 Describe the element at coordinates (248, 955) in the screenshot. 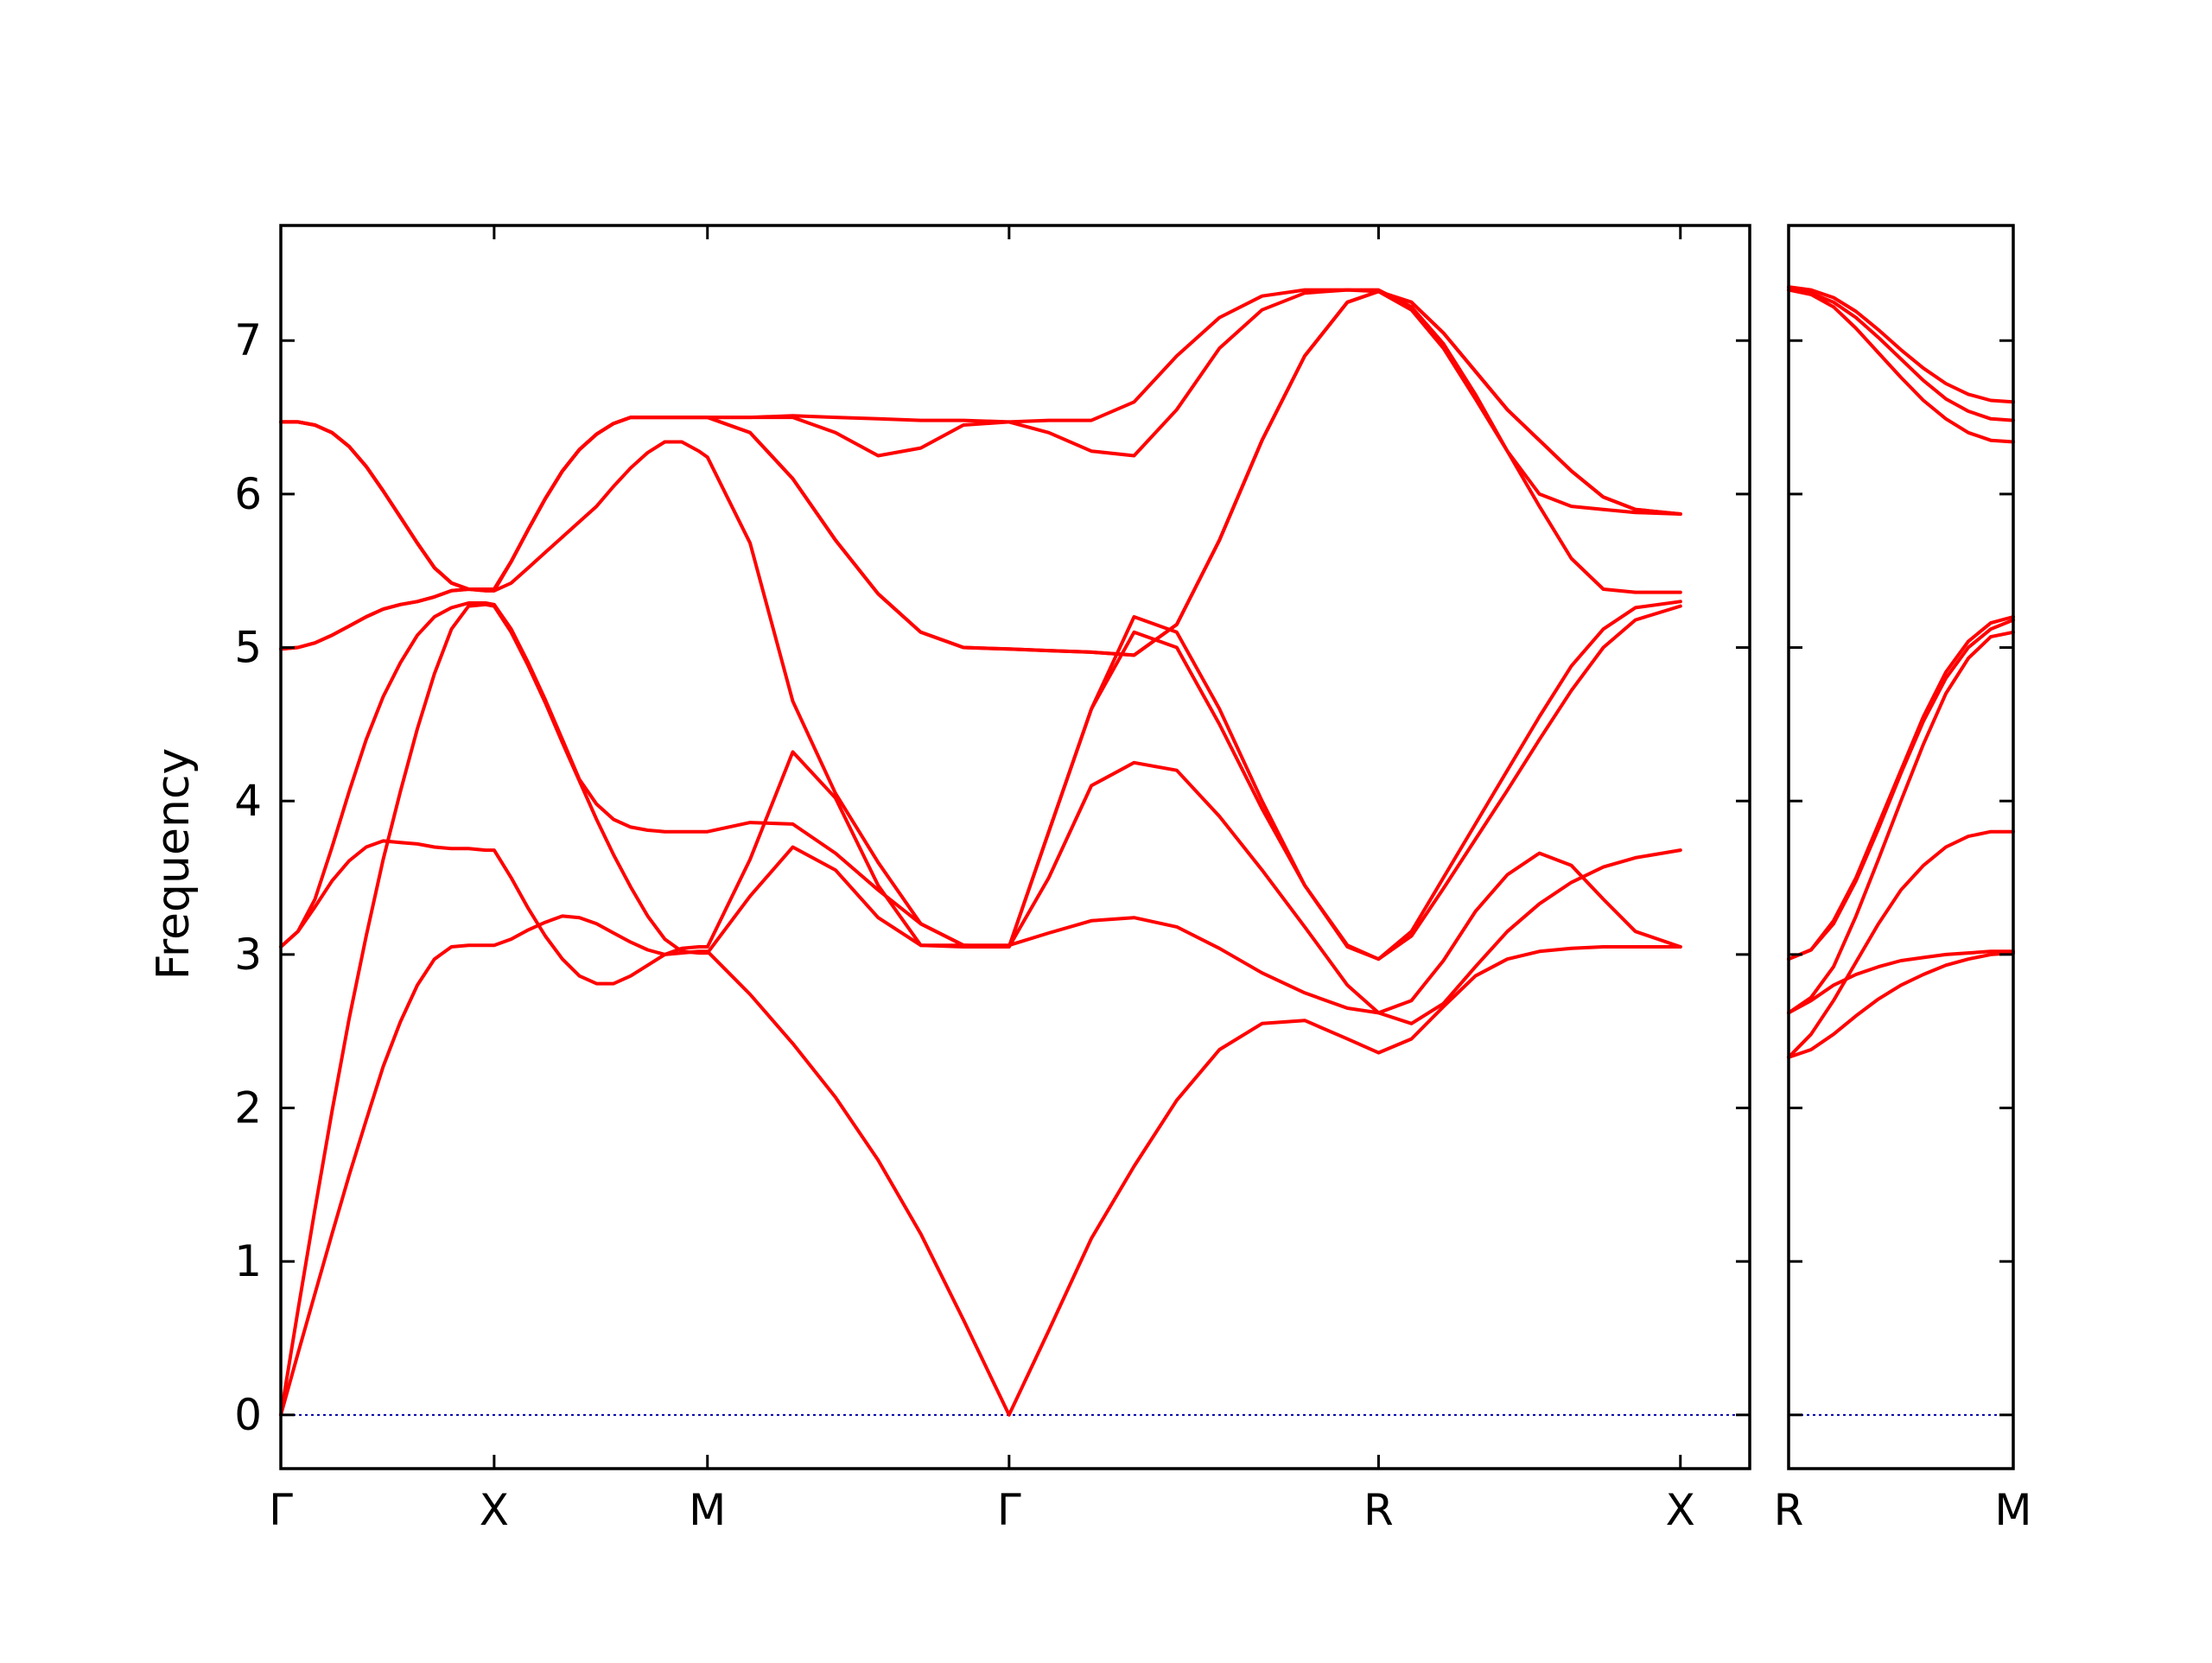

I see `y-tick-label: 3` at that location.